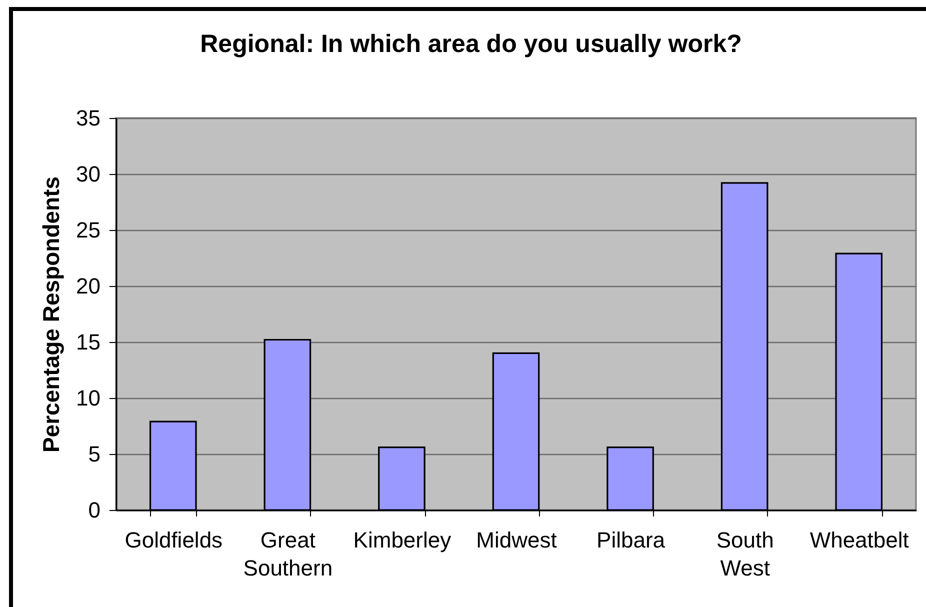 This screenshot has width=926, height=607. What do you see at coordinates (94, 510) in the screenshot?
I see `y-tick-label: 0` at bounding box center [94, 510].